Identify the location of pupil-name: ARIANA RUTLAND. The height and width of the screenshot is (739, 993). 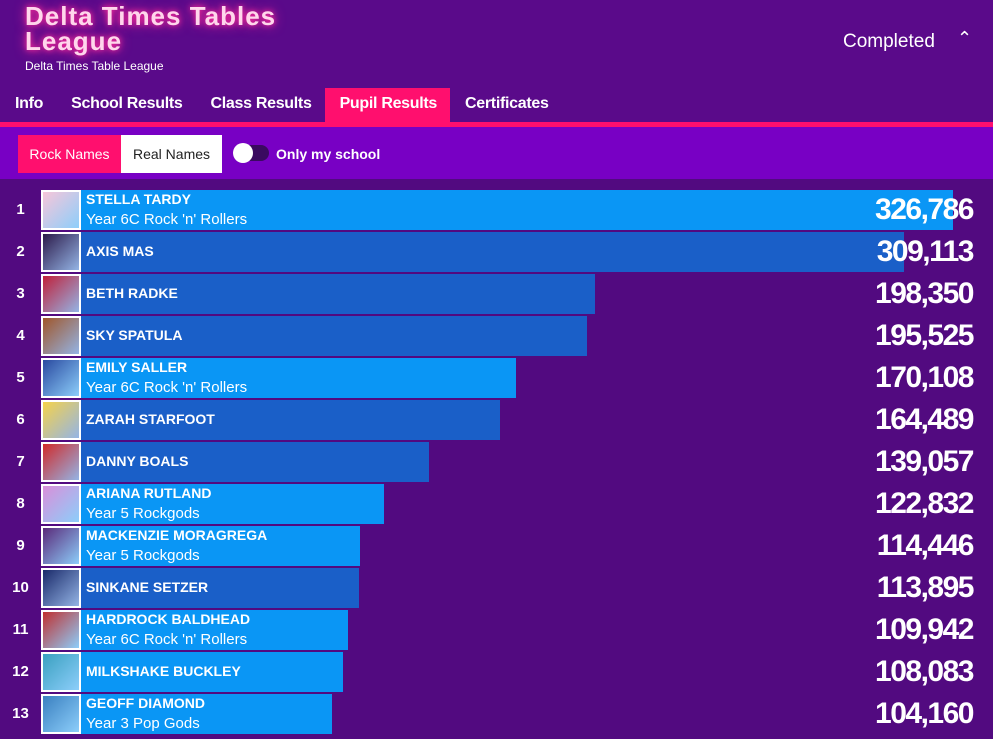
(149, 493).